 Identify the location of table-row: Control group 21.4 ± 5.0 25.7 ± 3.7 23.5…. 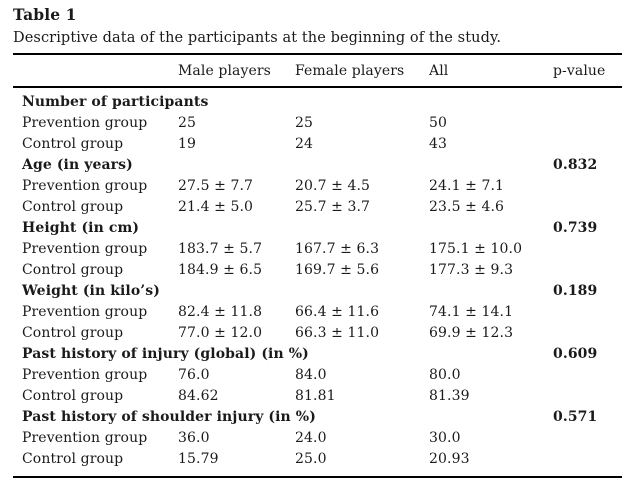
(317, 207).